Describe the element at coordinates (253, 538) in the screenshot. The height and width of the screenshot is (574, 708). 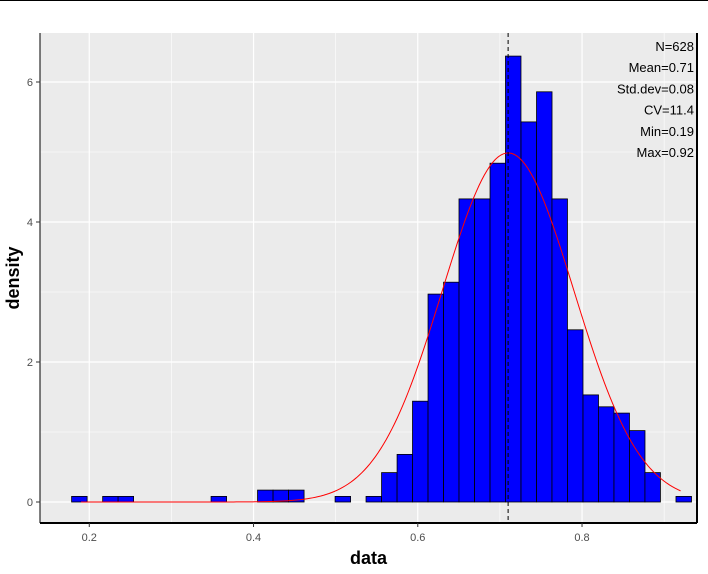
I see `x-tick-label: 0.4` at that location.